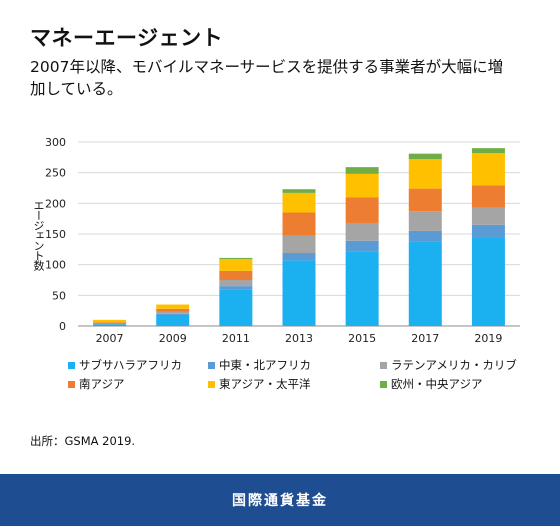 Image resolution: width=560 pixels, height=526 pixels. I want to click on source-note: 出所：GSMA 2019., so click(83, 441).